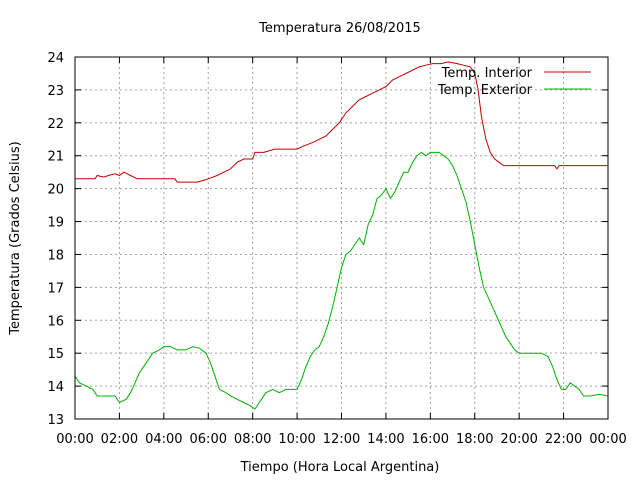  Describe the element at coordinates (55, 124) in the screenshot. I see `y-tick-label: 22` at that location.